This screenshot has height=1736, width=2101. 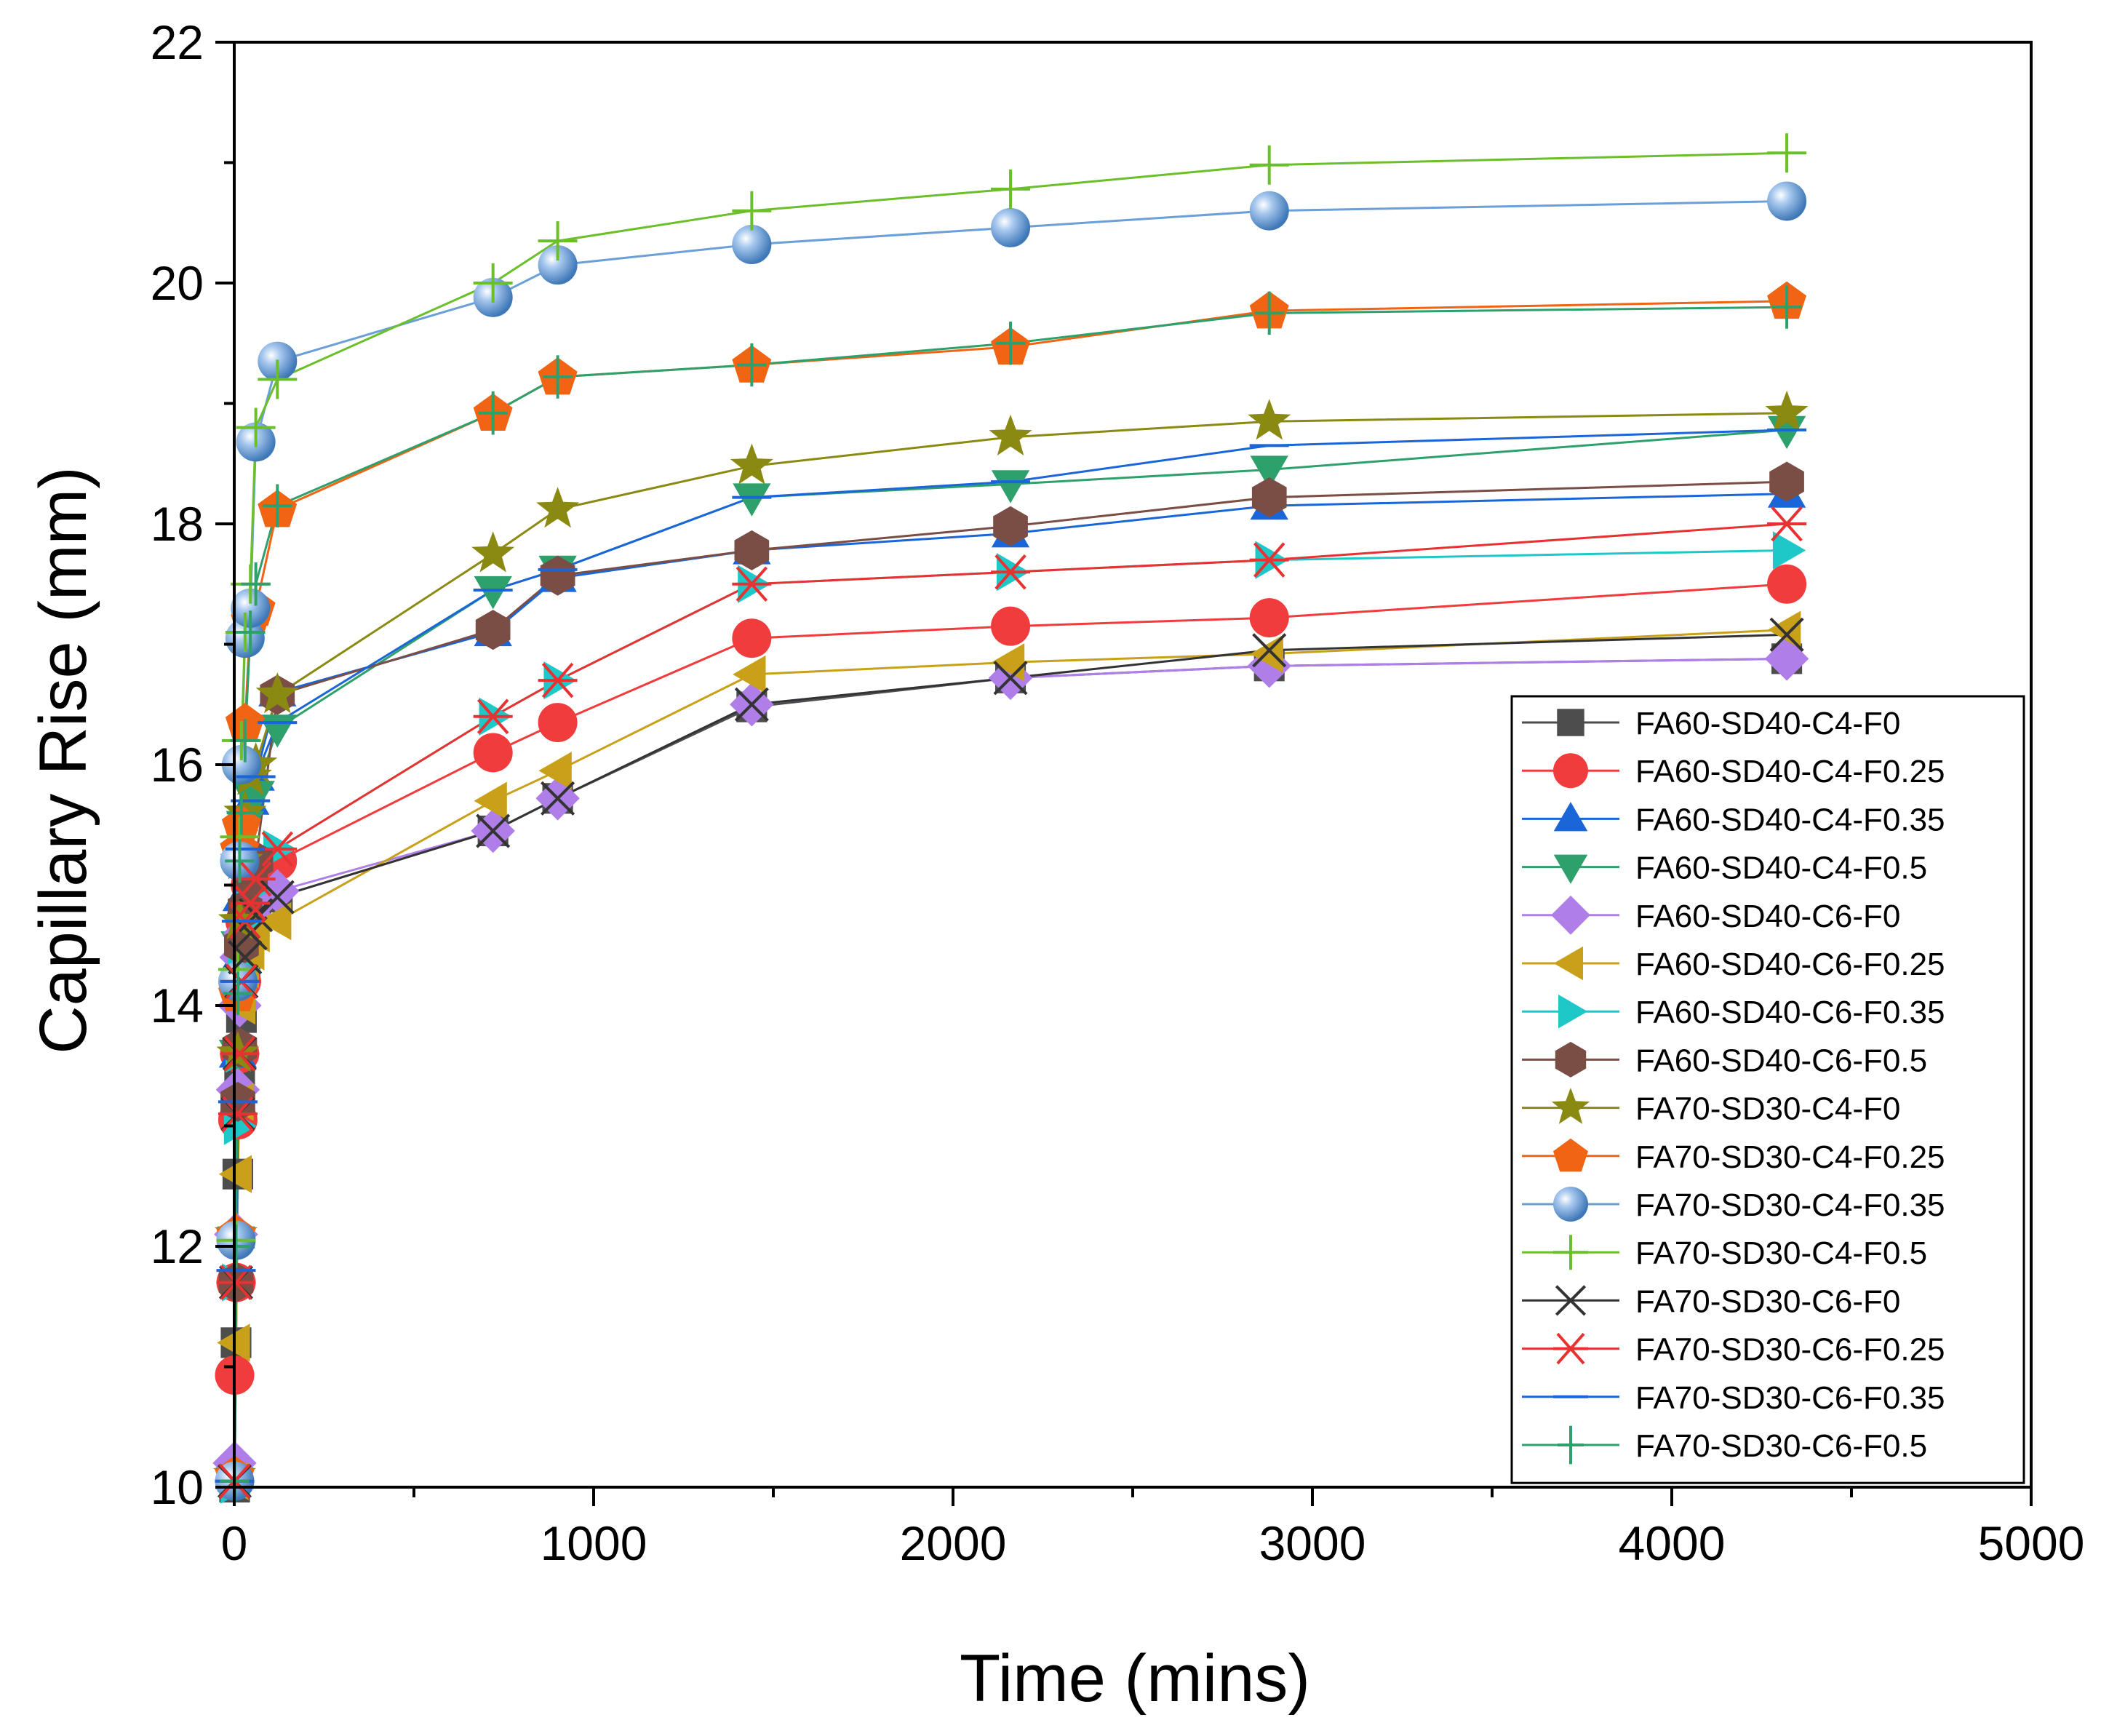 What do you see at coordinates (1711, 1107) in the screenshot?
I see `legend-entry: FA70-SD30-C4-F0` at bounding box center [1711, 1107].